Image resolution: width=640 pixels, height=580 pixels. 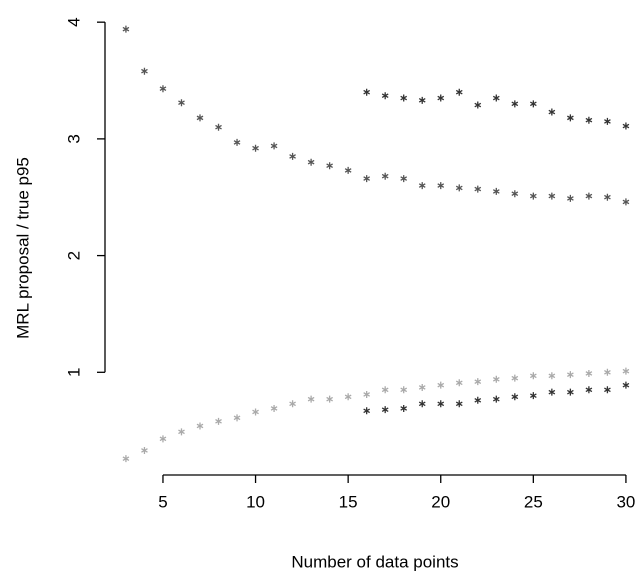 I want to click on y-tick-label: 3, so click(x=73, y=138).